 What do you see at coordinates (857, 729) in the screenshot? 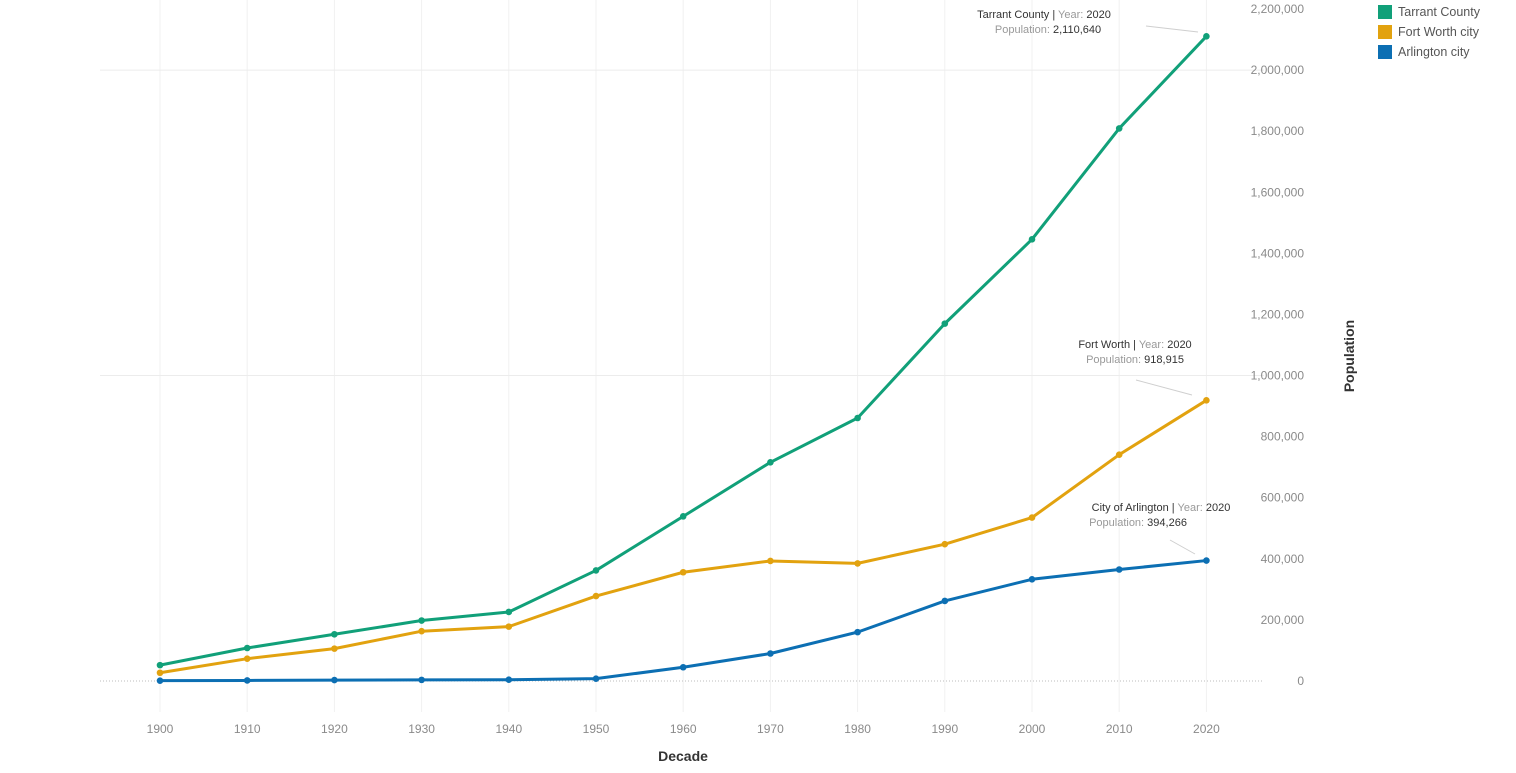
I see `x-tick-label: 1980` at bounding box center [857, 729].